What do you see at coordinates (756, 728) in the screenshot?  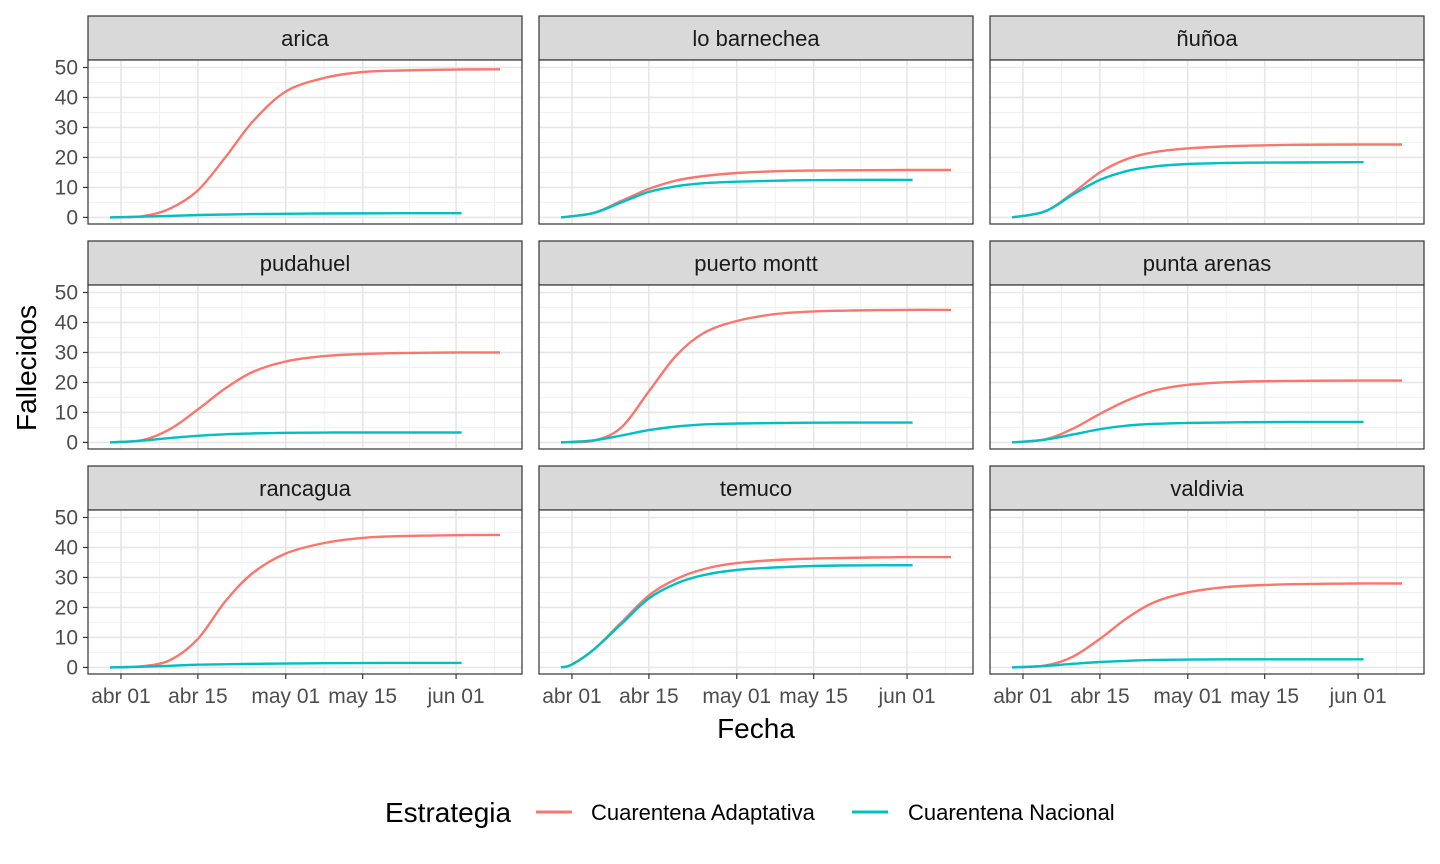 I see `x-axis-title: Fecha` at bounding box center [756, 728].